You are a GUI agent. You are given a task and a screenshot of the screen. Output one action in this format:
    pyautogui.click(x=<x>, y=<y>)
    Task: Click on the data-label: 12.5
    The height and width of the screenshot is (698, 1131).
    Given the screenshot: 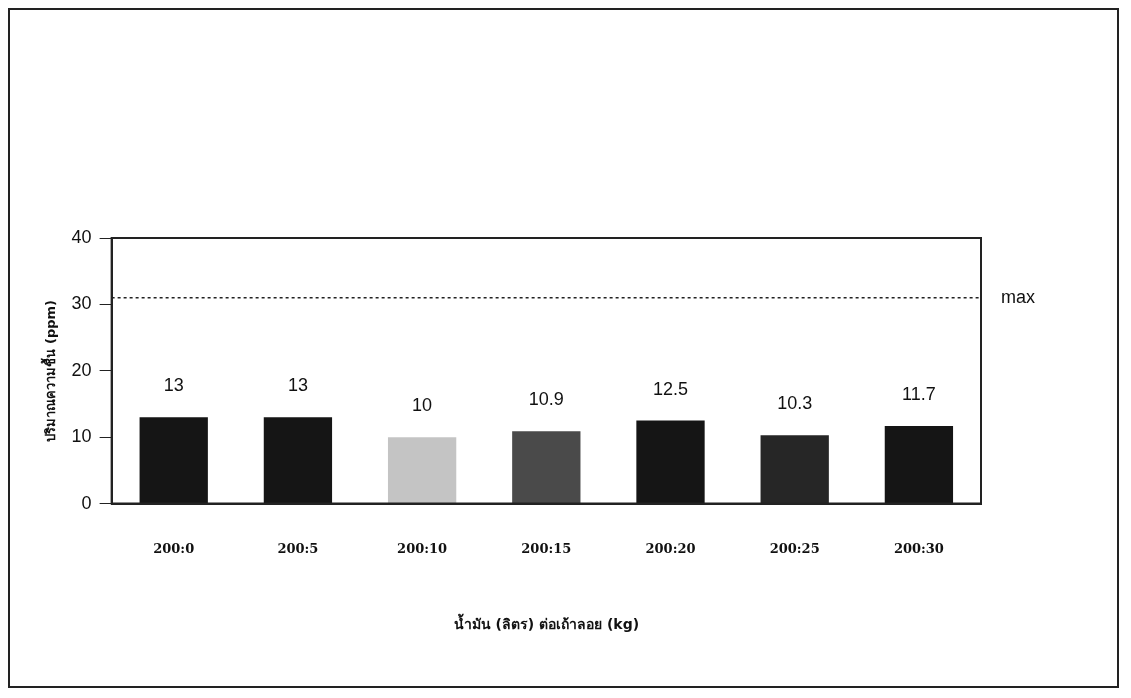 What is the action you would take?
    pyautogui.click(x=670, y=388)
    